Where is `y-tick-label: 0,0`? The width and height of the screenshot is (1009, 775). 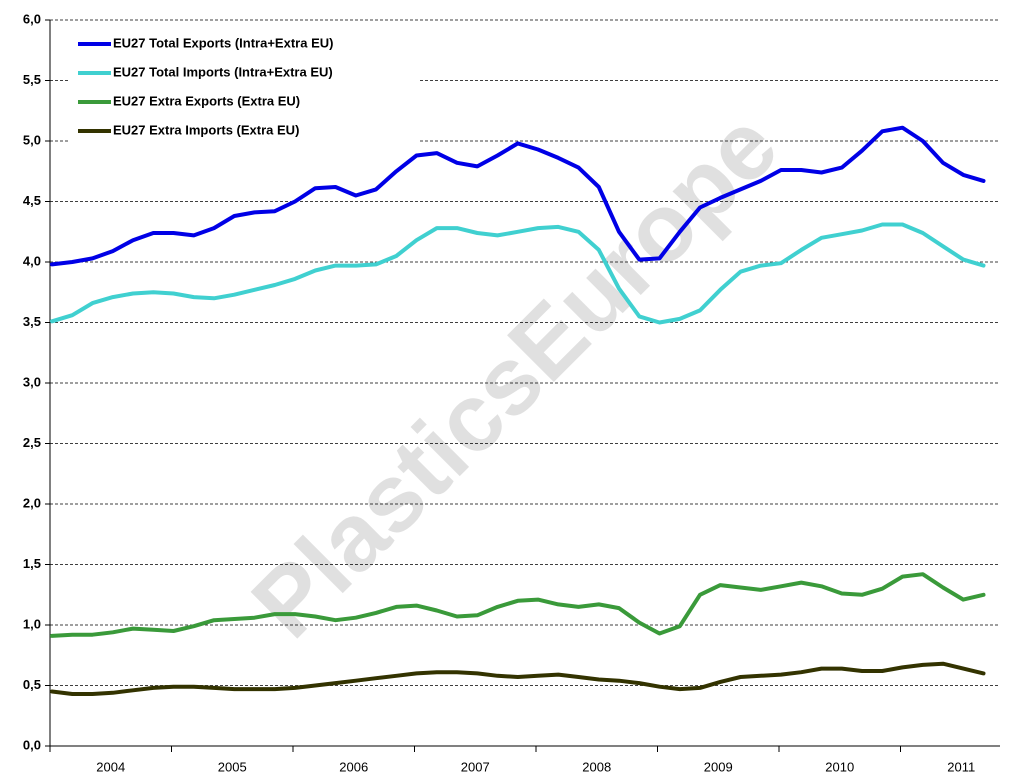 y-tick-label: 0,0 is located at coordinates (32, 744).